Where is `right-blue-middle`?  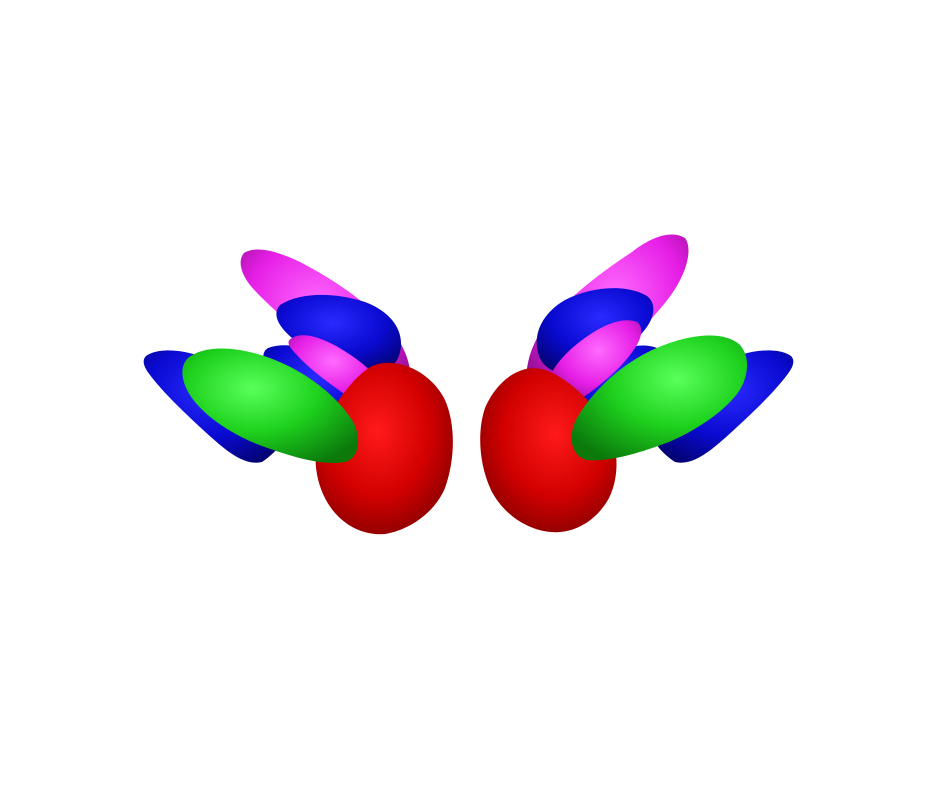
right-blue-middle is located at coordinates (595, 331).